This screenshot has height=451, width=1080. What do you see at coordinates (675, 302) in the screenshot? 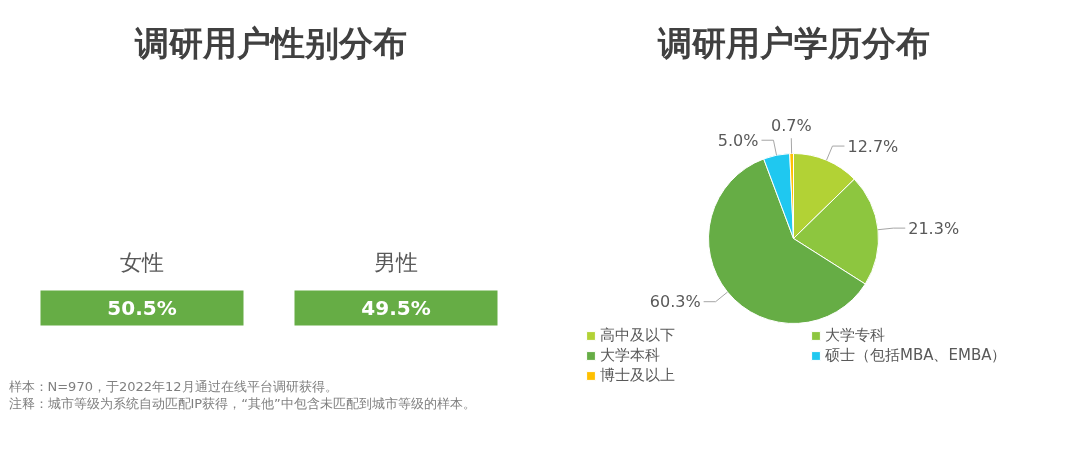
I see `data-label: 60.3%` at bounding box center [675, 302].